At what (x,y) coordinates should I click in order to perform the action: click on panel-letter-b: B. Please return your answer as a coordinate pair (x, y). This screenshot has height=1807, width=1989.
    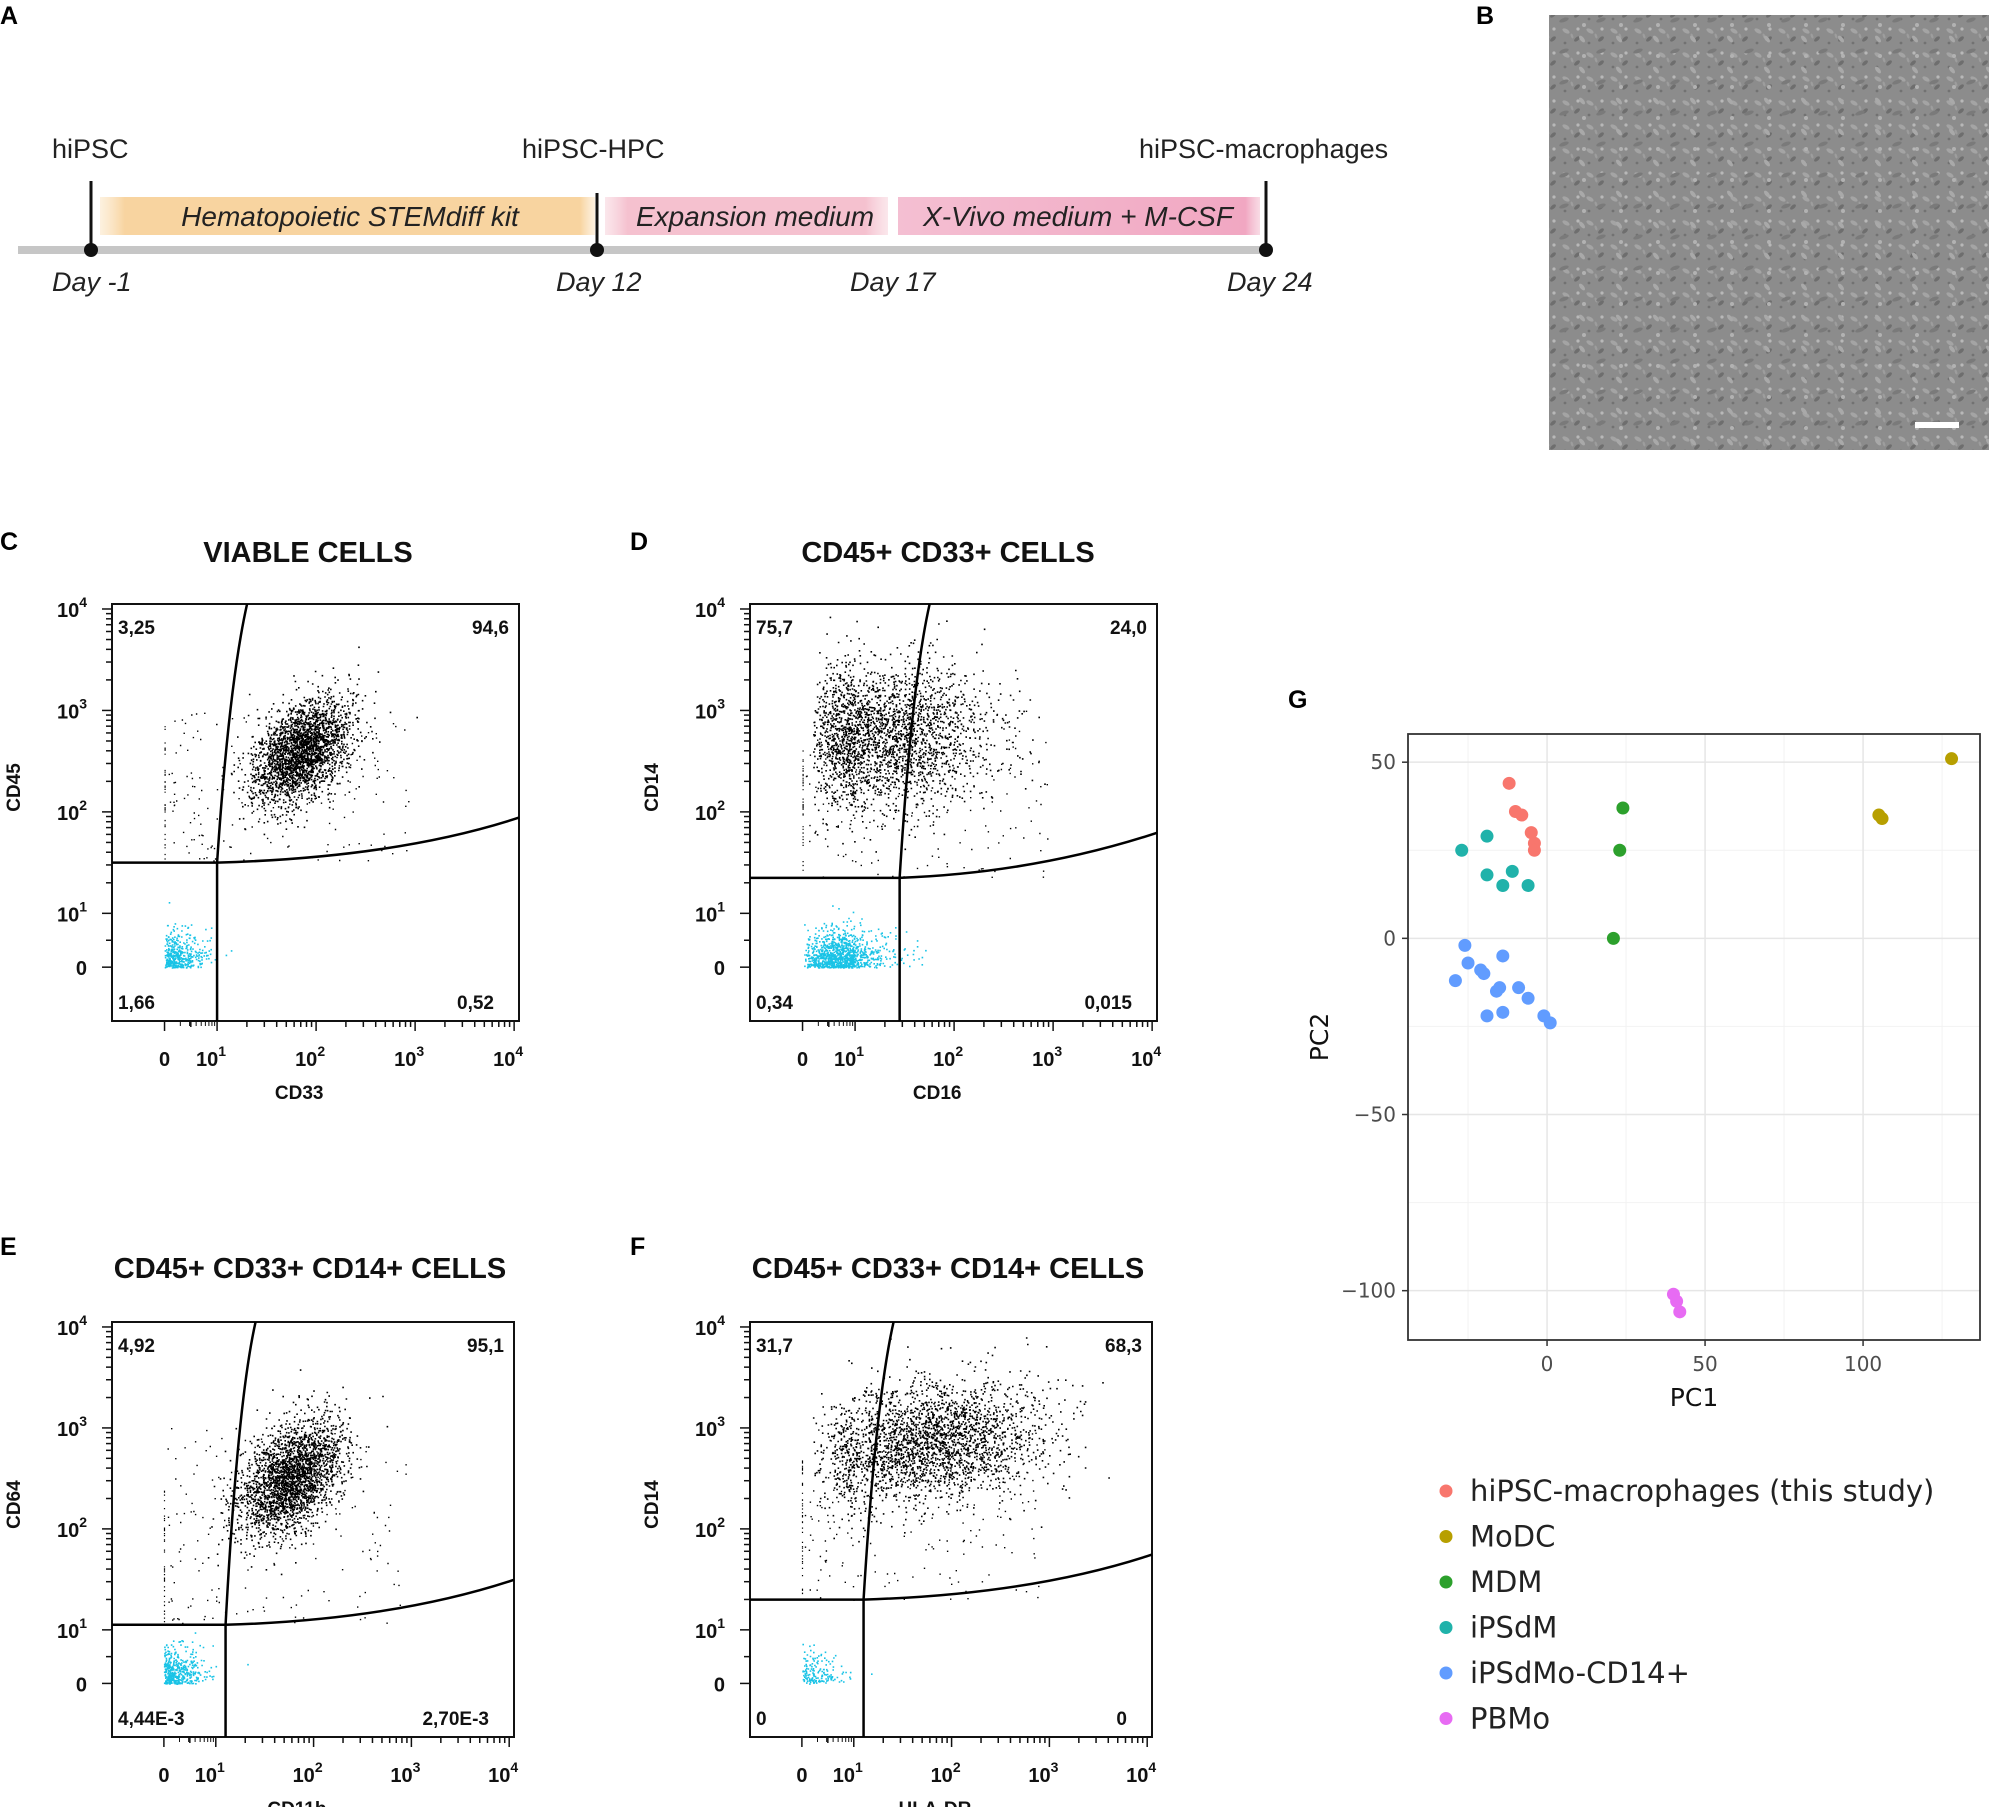
    Looking at the image, I should click on (1485, 16).